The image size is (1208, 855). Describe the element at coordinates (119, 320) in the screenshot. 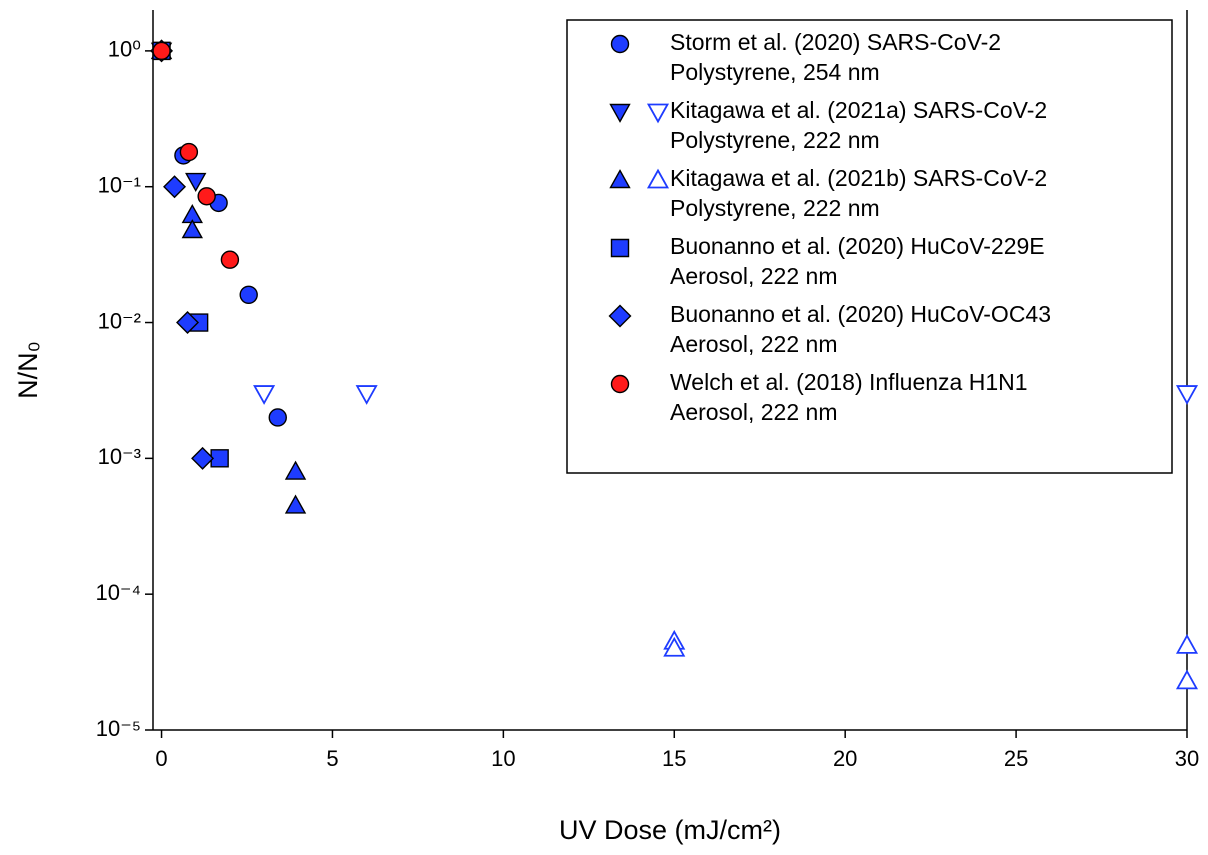

I see `y-tick-label: 10⁻²` at that location.